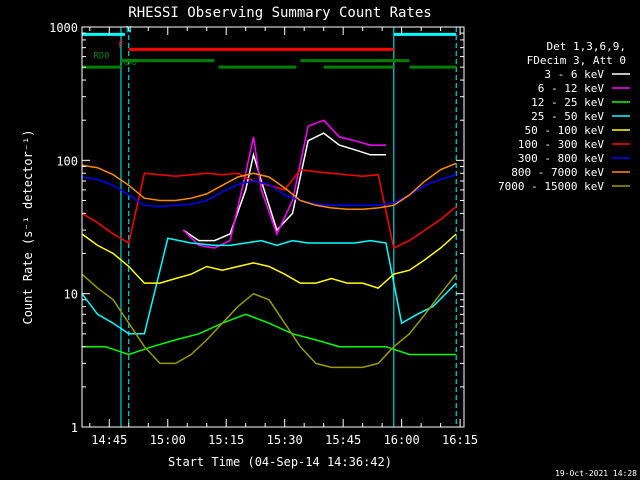 Image resolution: width=640 pixels, height=480 pixels. Describe the element at coordinates (596, 473) in the screenshot. I see `footer-timestamp: 19-Oct-2021 14:28` at that location.